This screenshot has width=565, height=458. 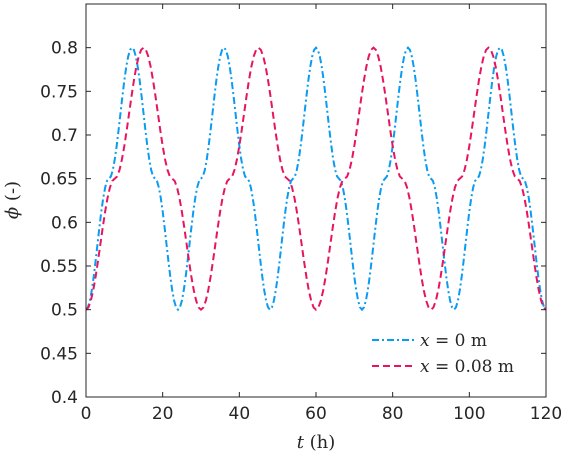 I want to click on x-tick-label: 80, so click(x=393, y=414).